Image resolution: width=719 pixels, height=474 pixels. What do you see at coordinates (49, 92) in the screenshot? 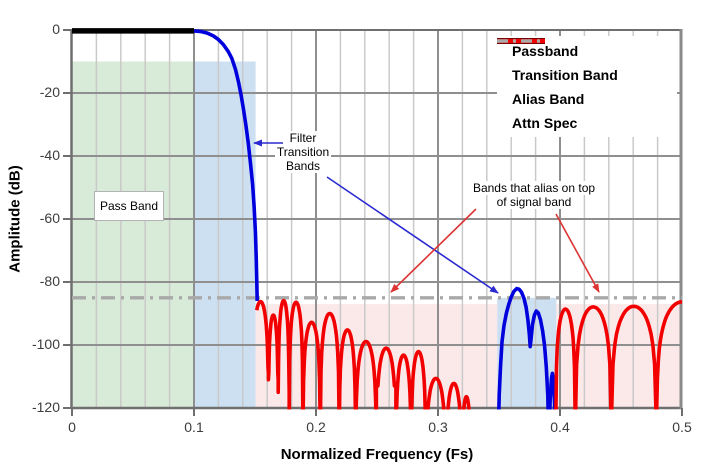
I see `y-tick-label: -20` at bounding box center [49, 92].